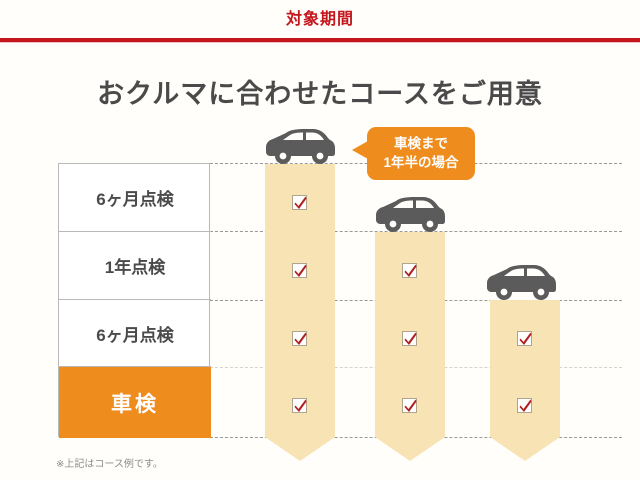 This screenshot has width=640, height=480. I want to click on row-label: 1年点検, so click(135, 267).